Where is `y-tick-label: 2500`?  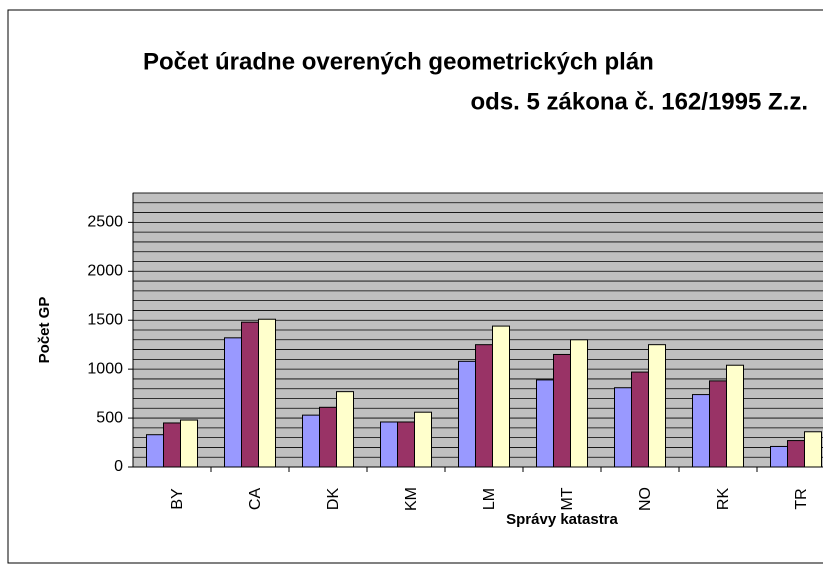
y-tick-label: 2500 is located at coordinates (105, 222).